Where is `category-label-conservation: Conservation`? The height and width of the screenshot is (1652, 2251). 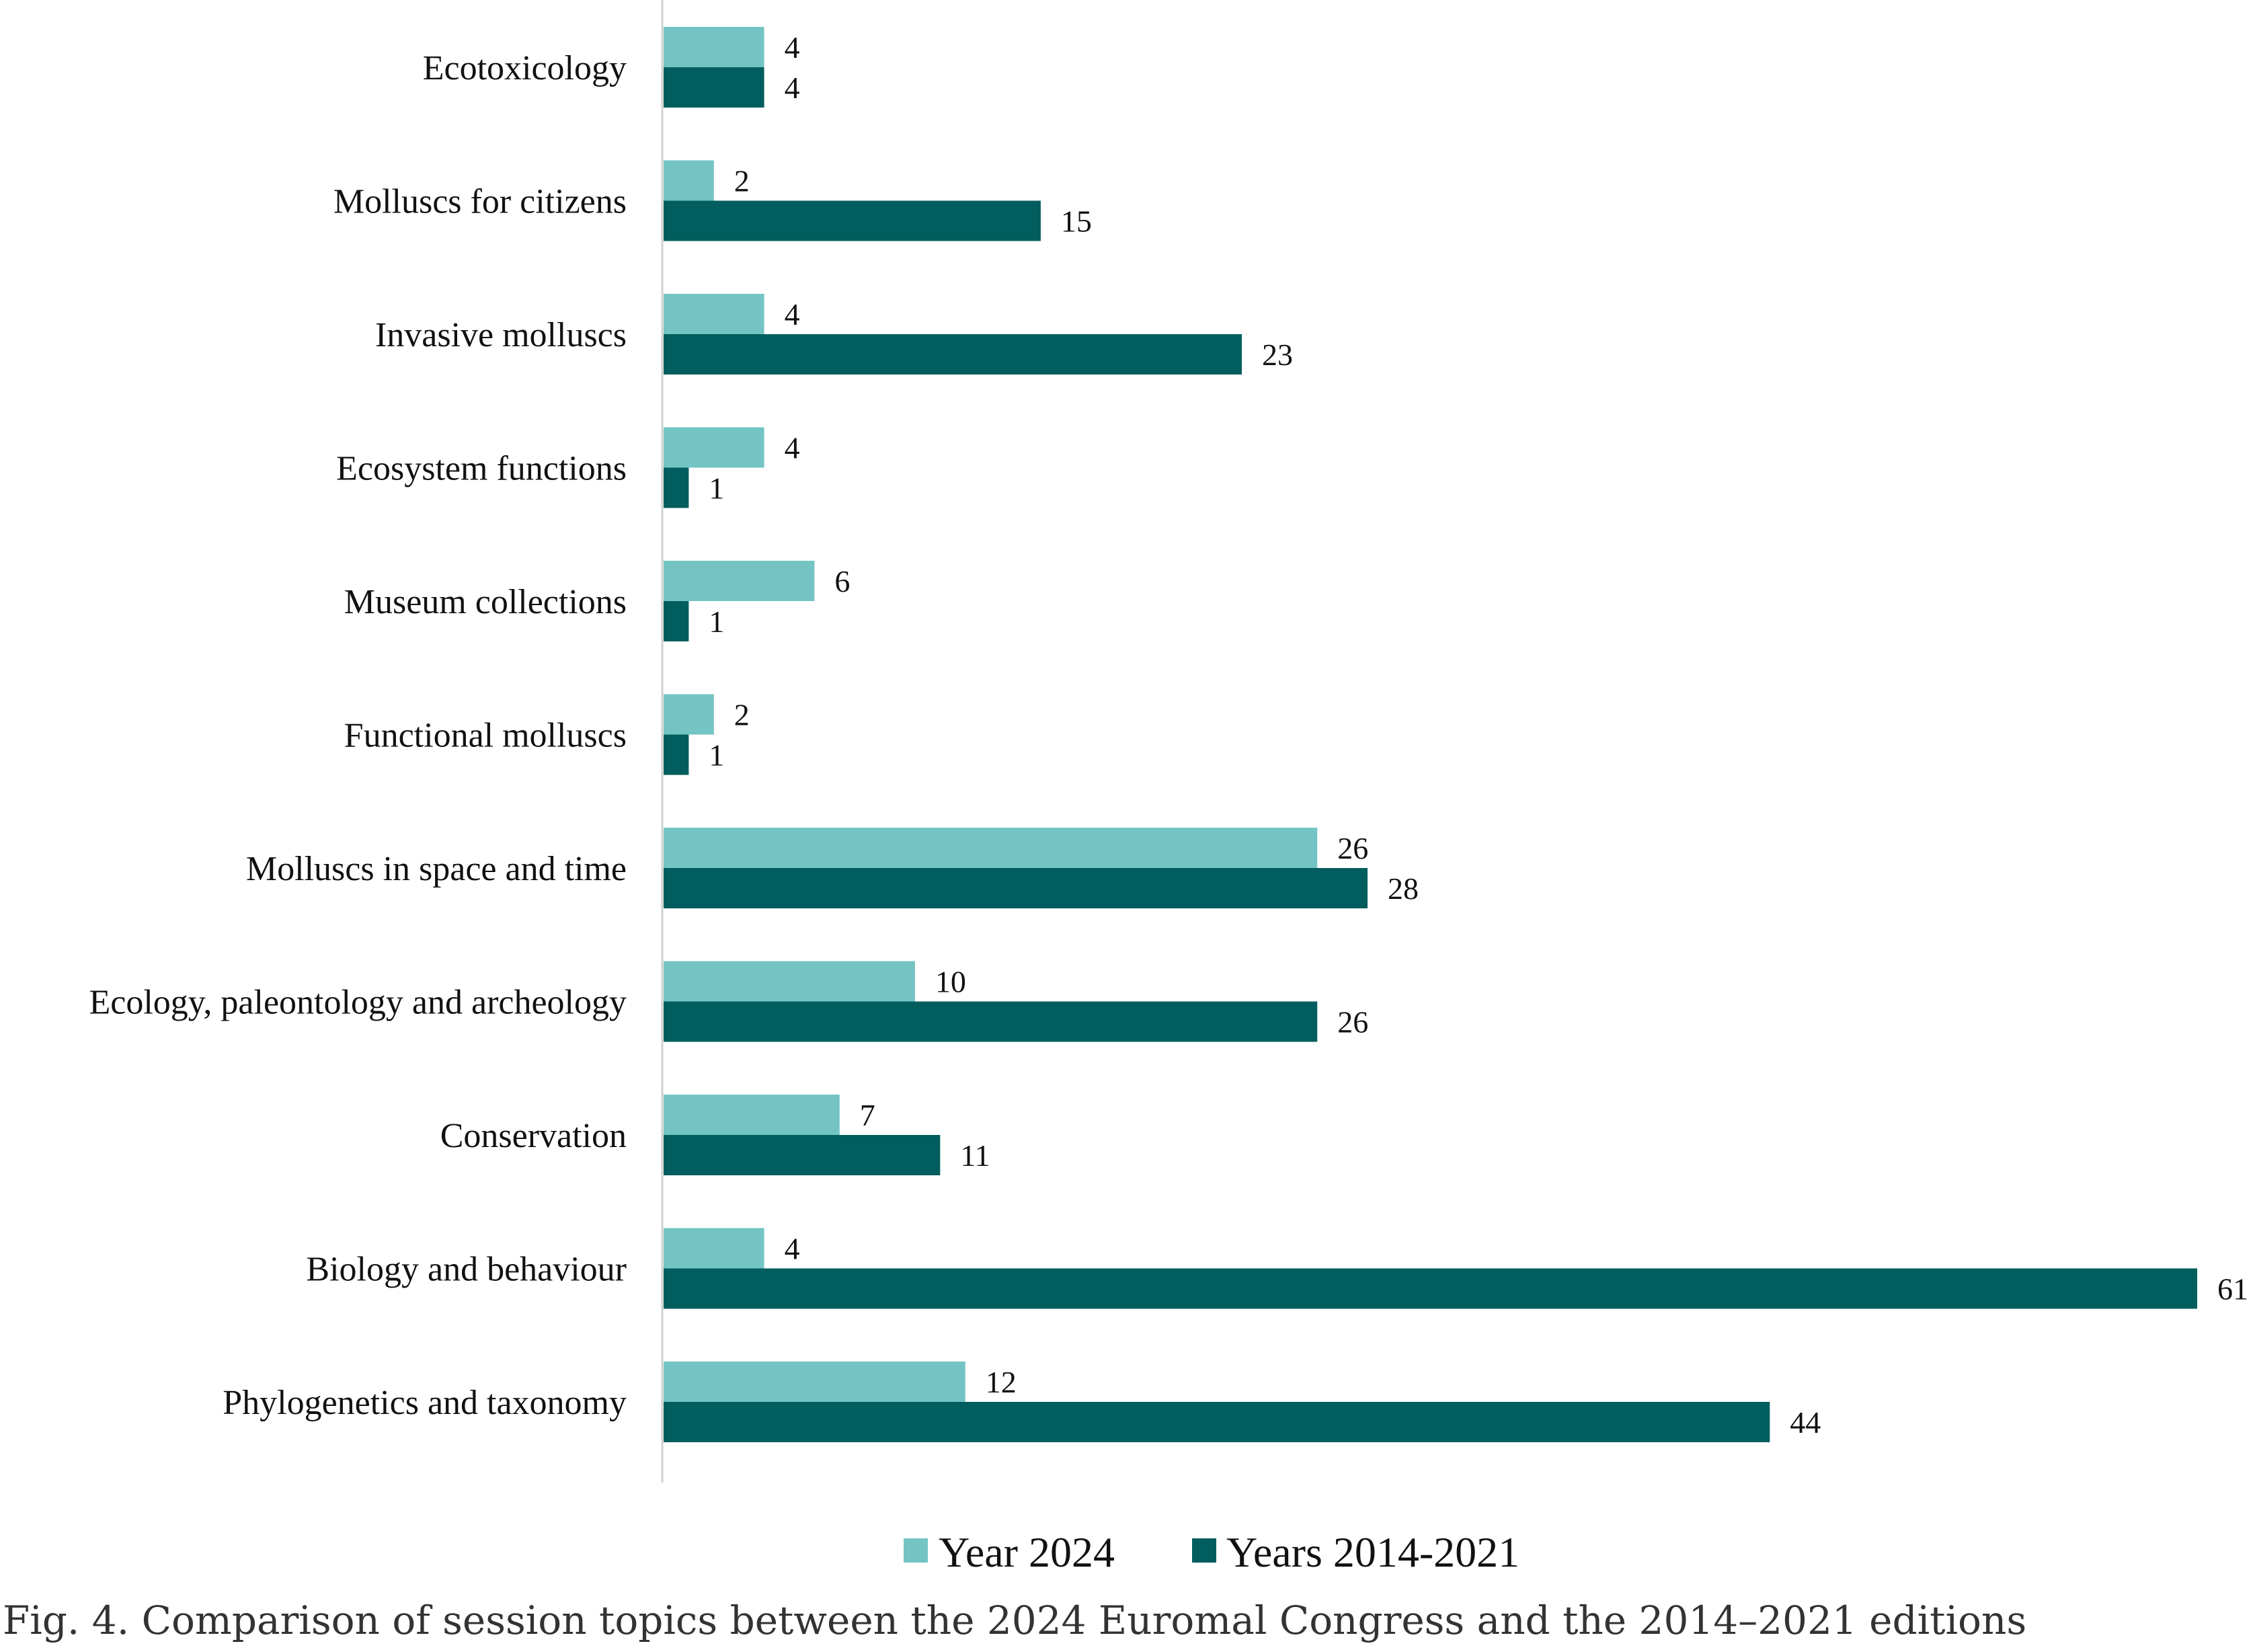 category-label-conservation: Conservation is located at coordinates (533, 1136).